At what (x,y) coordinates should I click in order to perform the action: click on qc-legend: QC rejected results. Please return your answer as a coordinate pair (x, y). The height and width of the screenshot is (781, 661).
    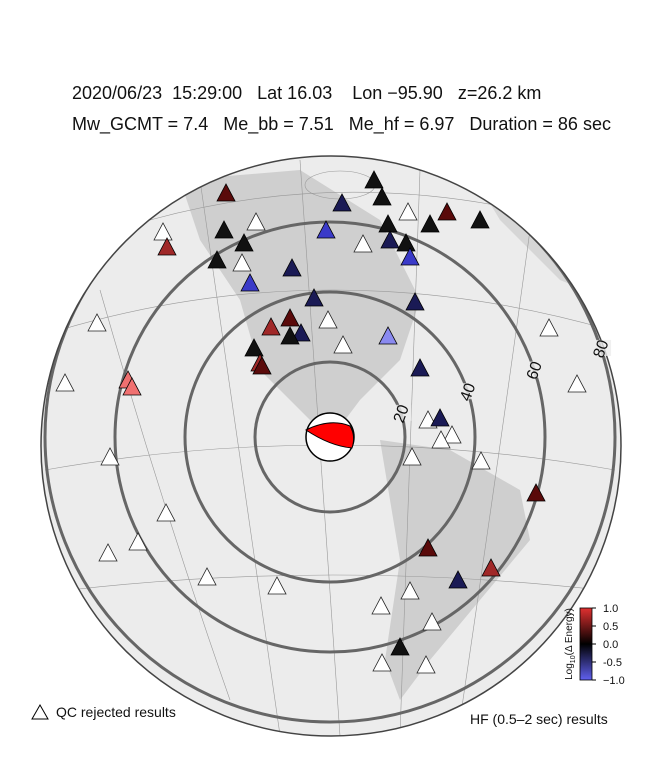
    Looking at the image, I should click on (103, 711).